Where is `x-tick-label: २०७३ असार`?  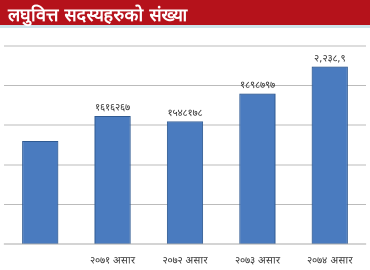
x-tick-label: २०७३ असार is located at coordinates (257, 261).